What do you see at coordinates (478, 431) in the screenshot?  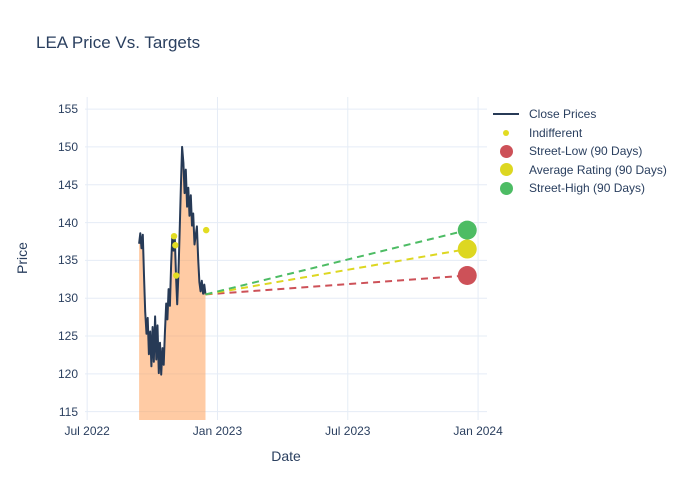 I see `x-tick-label: Jan 2024` at bounding box center [478, 431].